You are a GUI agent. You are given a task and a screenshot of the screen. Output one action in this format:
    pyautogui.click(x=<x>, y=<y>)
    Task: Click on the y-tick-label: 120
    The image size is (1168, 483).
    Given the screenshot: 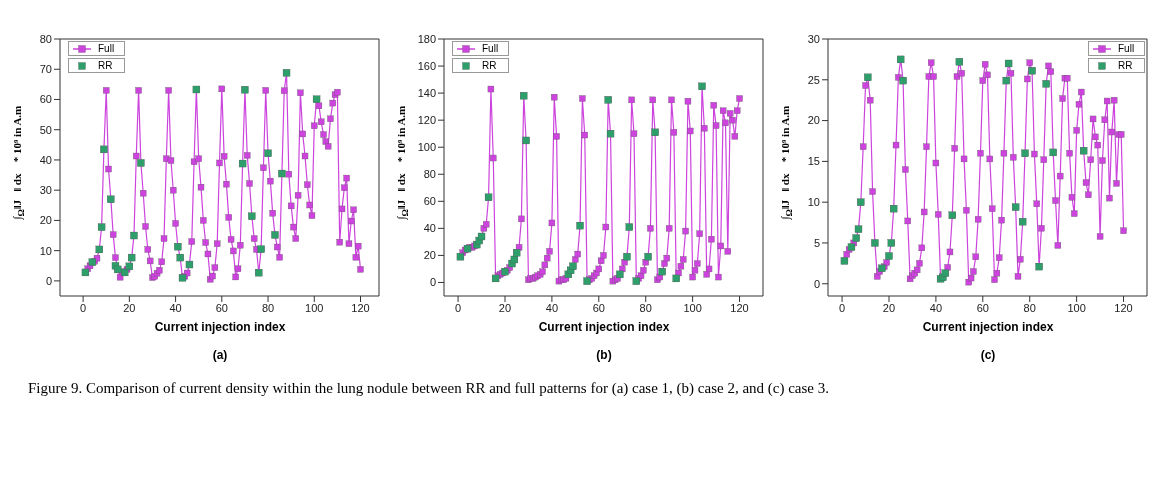 What is the action you would take?
    pyautogui.click(x=426, y=120)
    